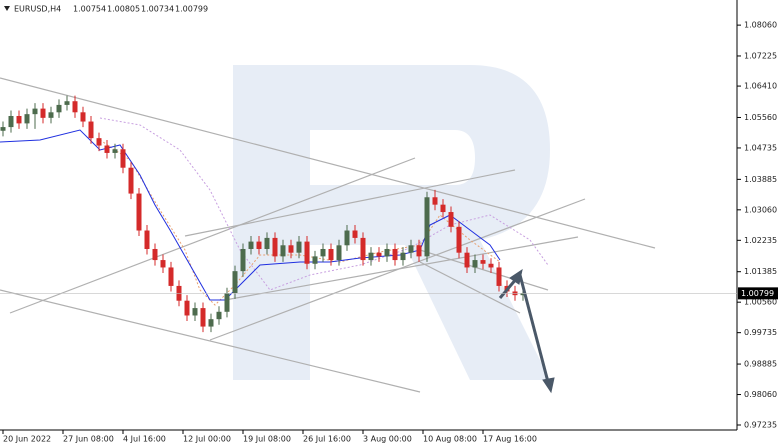  What do you see at coordinates (89, 9) in the screenshot?
I see `last-open: 1.00754` at bounding box center [89, 9].